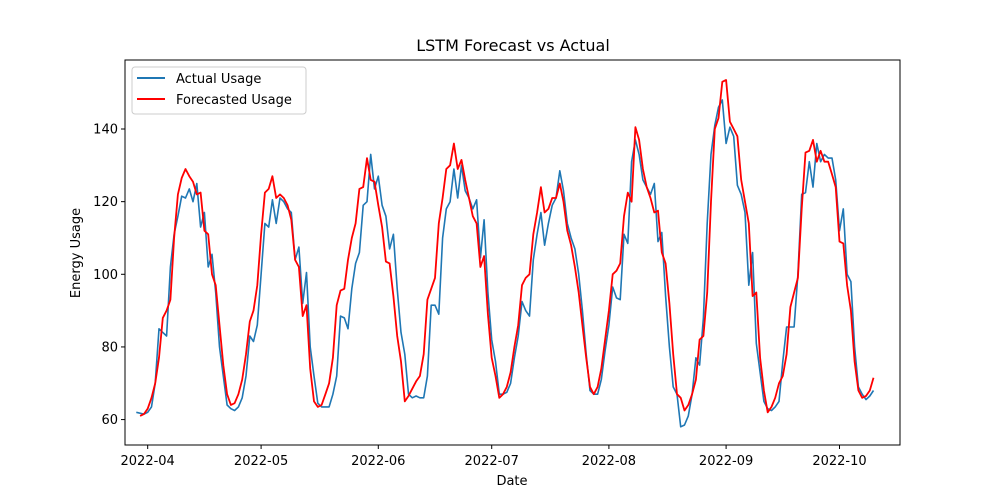 This screenshot has height=500, width=1000. Describe the element at coordinates (76, 253) in the screenshot. I see `y-axis-title: Energy Usage` at that location.